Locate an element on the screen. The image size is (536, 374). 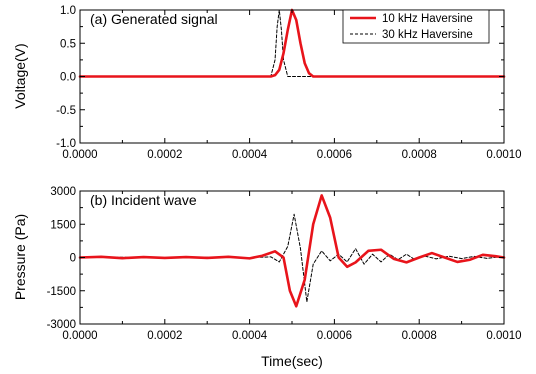
panel-a-ytick-label: -1.0 is located at coordinates (66, 144).